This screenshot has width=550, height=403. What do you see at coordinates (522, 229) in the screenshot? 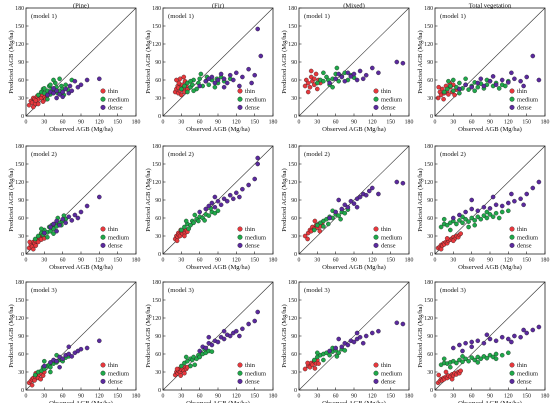
I see `legend-label-thin: thin` at bounding box center [522, 229].